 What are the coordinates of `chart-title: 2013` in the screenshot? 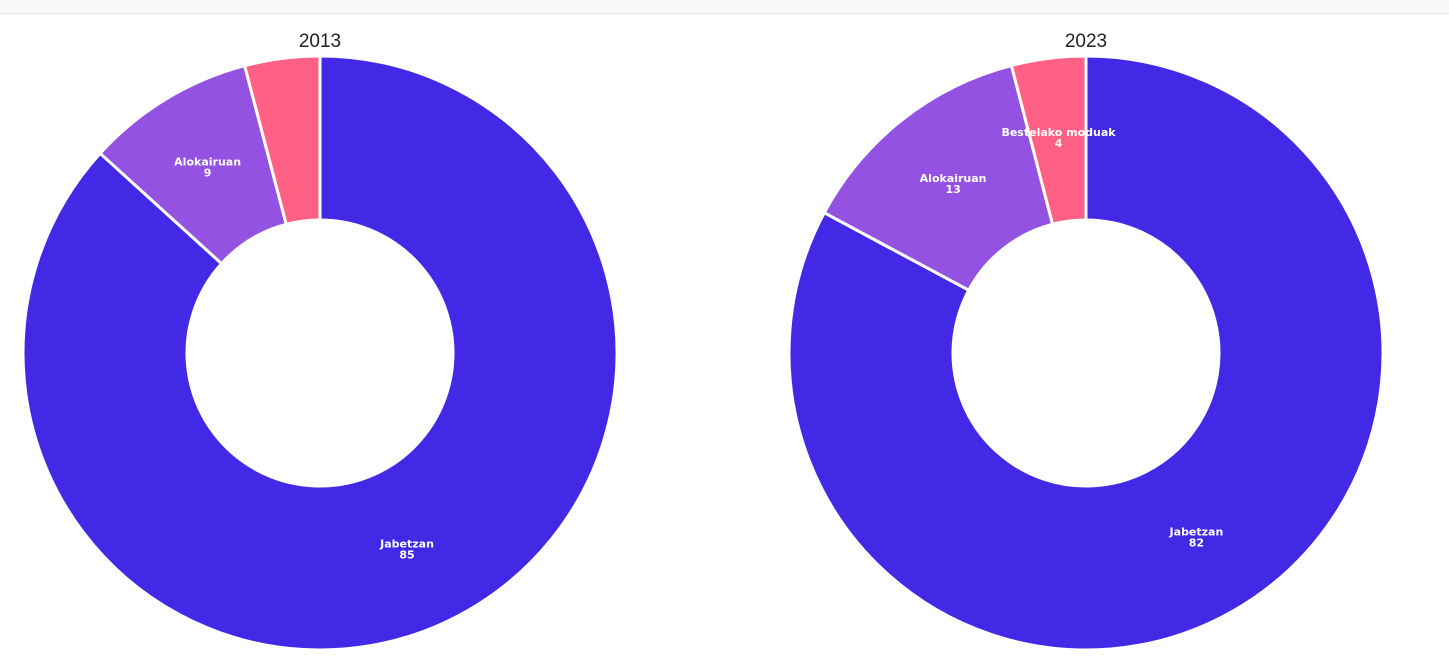 It's located at (320, 41).